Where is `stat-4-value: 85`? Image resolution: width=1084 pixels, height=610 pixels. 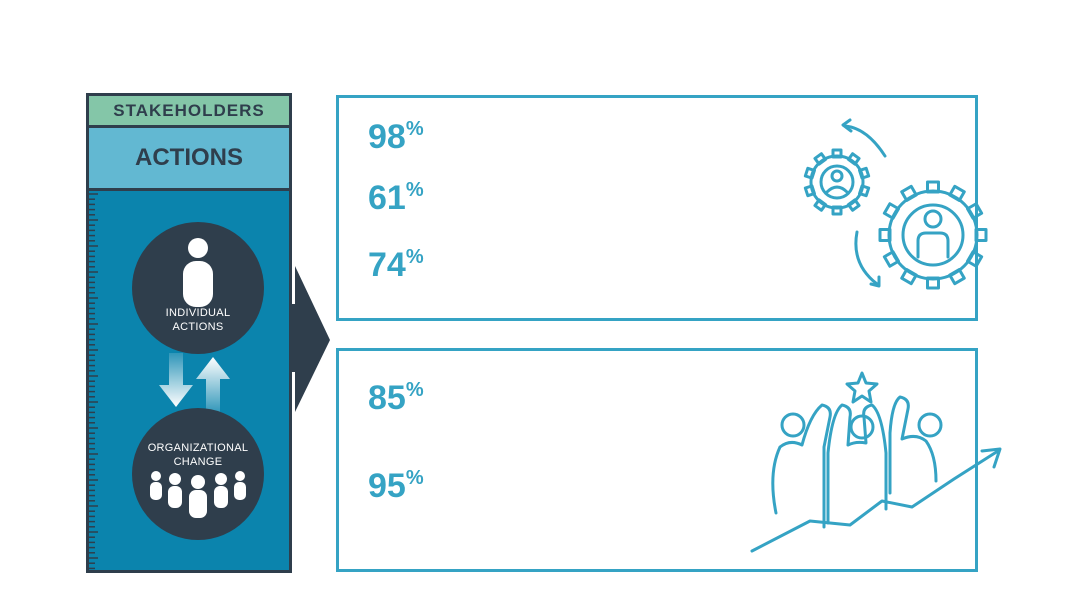
stat-4-value: 85 is located at coordinates (387, 398).